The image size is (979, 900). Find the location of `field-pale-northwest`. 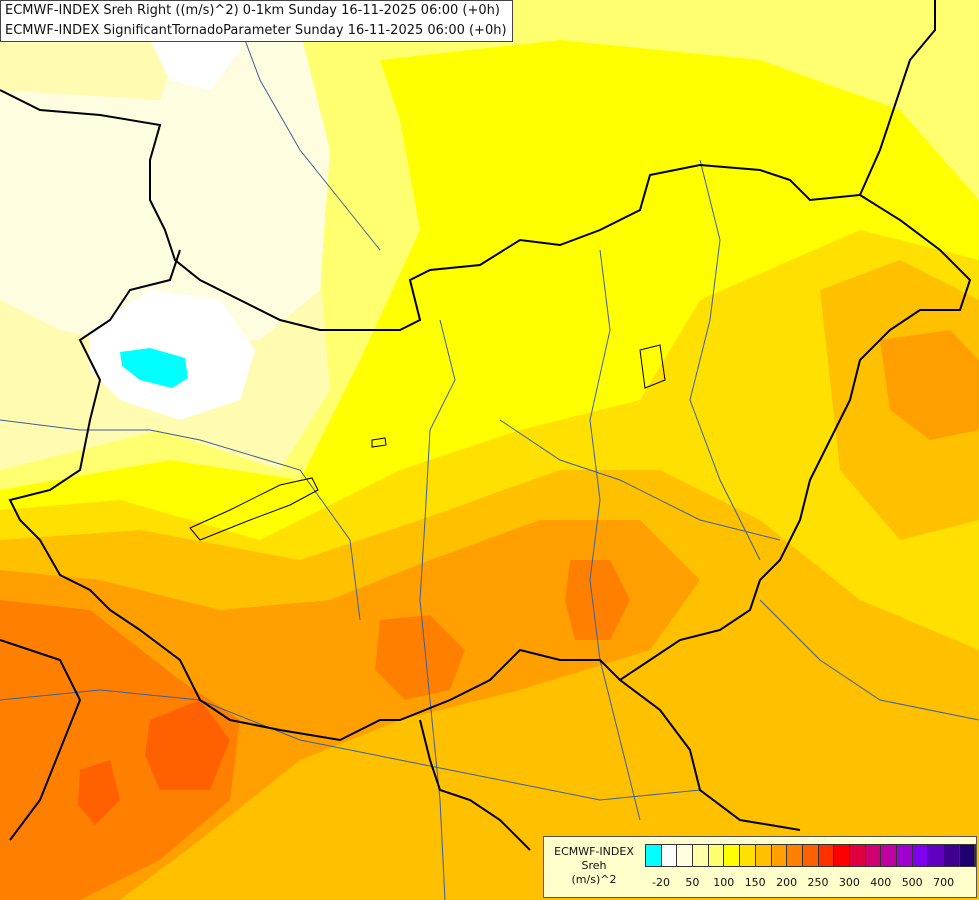

field-pale-northwest is located at coordinates (165, 190).